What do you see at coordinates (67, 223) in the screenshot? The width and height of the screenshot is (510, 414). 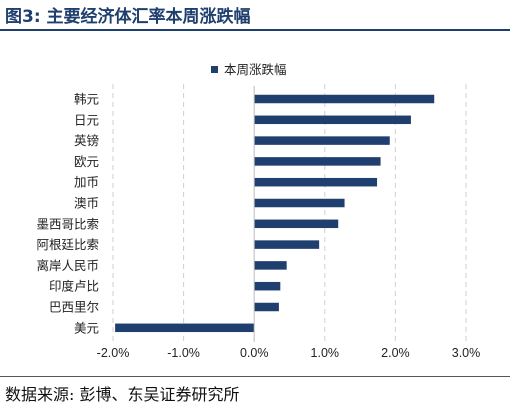 I see `category-label-6: 墨西哥比索` at bounding box center [67, 223].